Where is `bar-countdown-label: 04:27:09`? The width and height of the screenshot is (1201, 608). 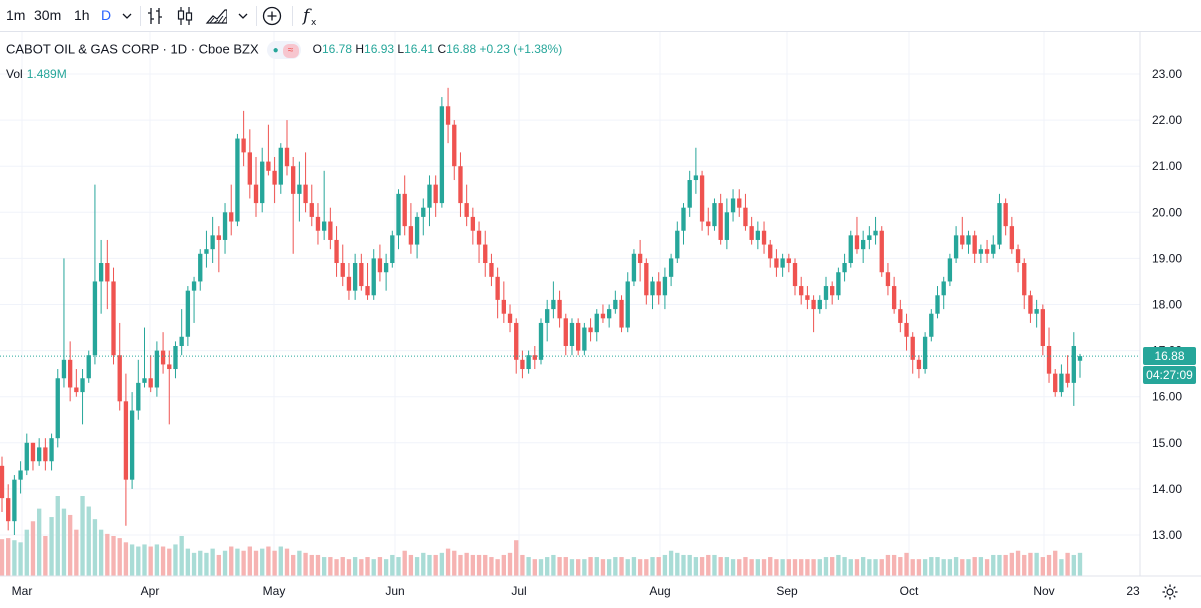 bar-countdown-label: 04:27:09 is located at coordinates (1169, 375).